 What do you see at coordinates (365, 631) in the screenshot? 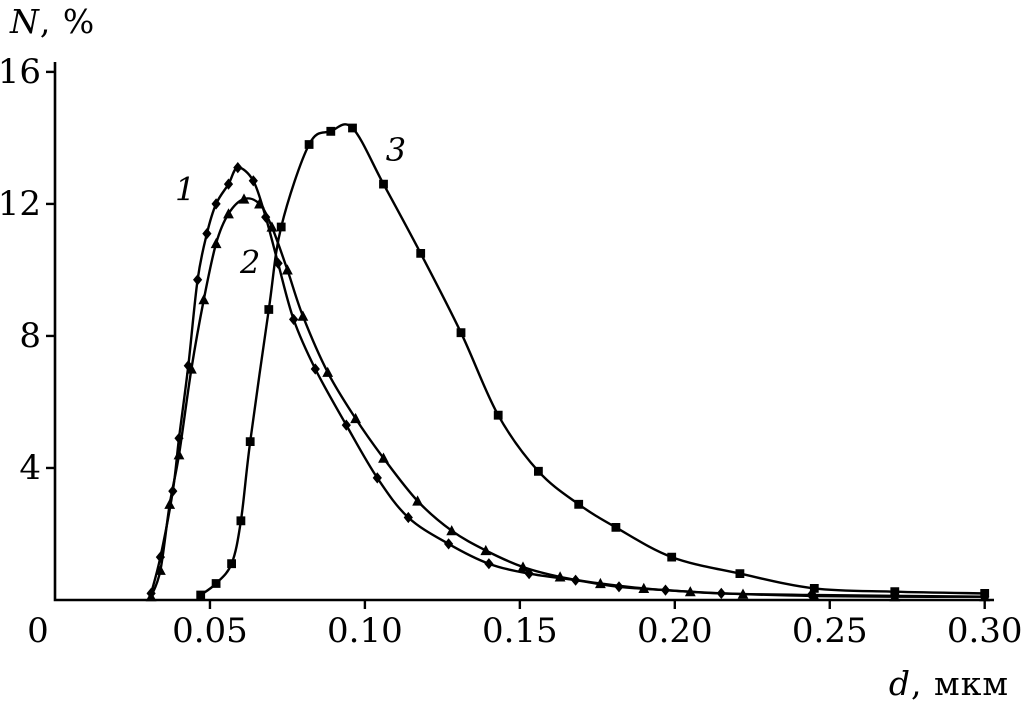
I see `x-tick-label: 0.10` at bounding box center [365, 631].